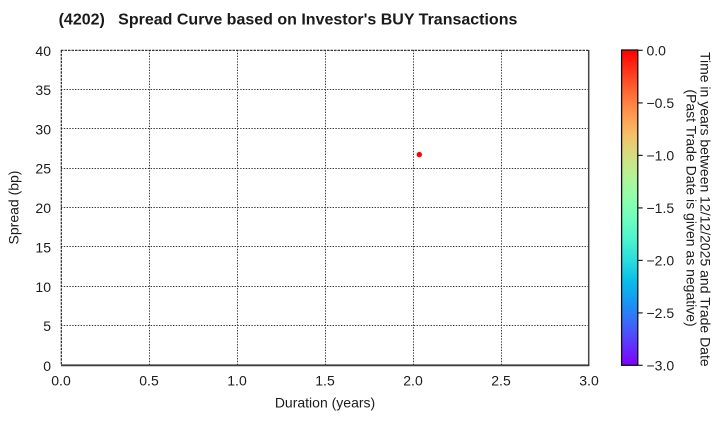  I want to click on svg-text: 10, so click(43, 287).